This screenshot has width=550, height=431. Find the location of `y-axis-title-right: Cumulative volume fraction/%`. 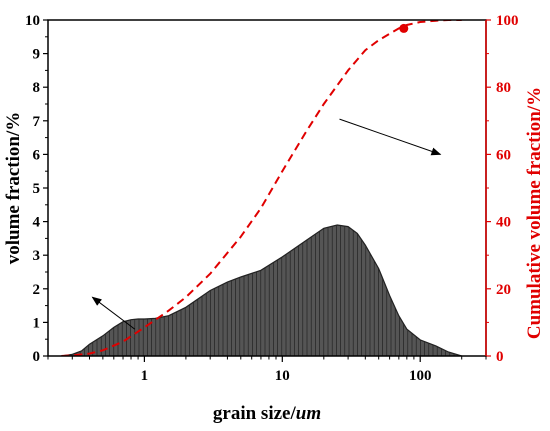

y-axis-title-right: Cumulative volume fraction/% is located at coordinates (534, 213).